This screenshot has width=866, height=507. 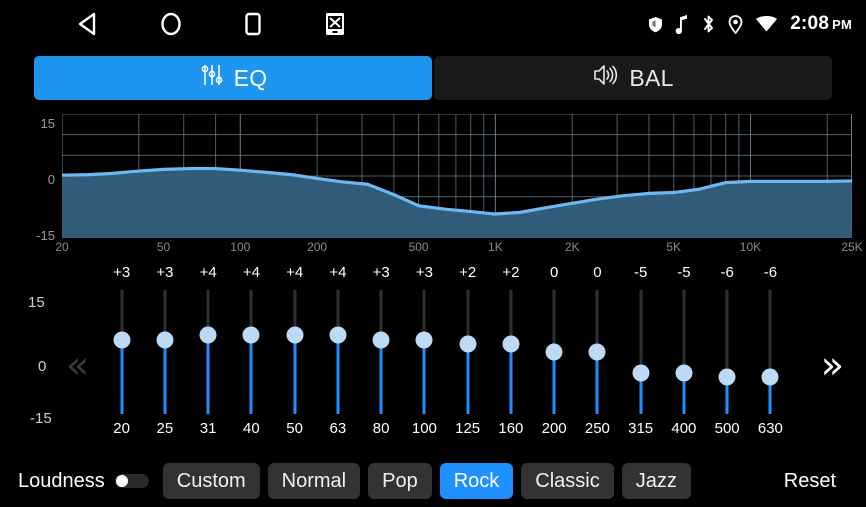 What do you see at coordinates (171, 24) in the screenshot?
I see `home-icon` at bounding box center [171, 24].